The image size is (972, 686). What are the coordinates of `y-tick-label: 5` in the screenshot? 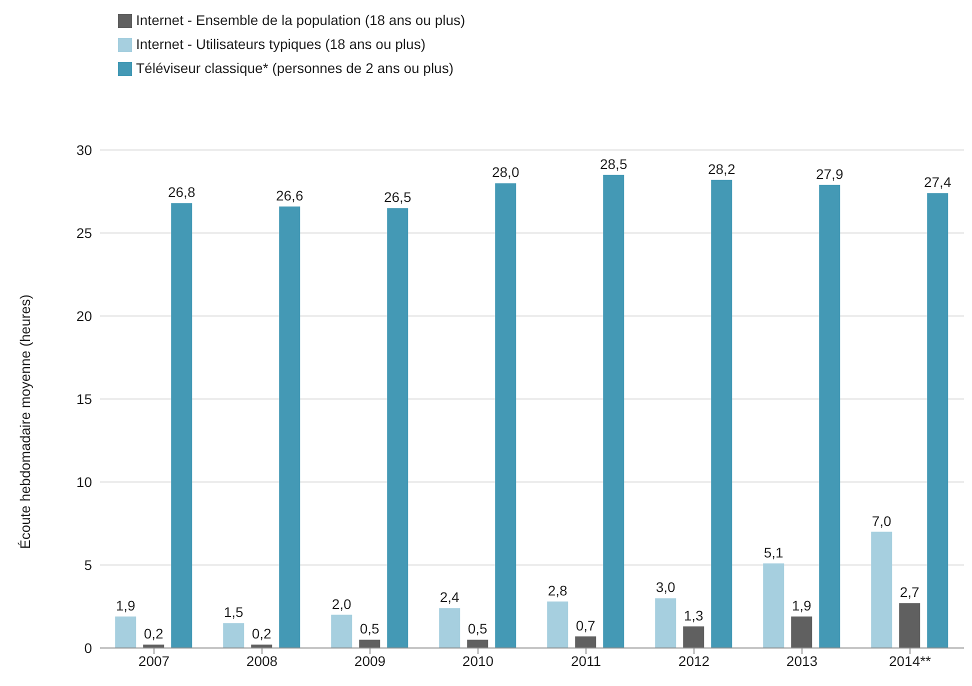 It's located at (88, 564).